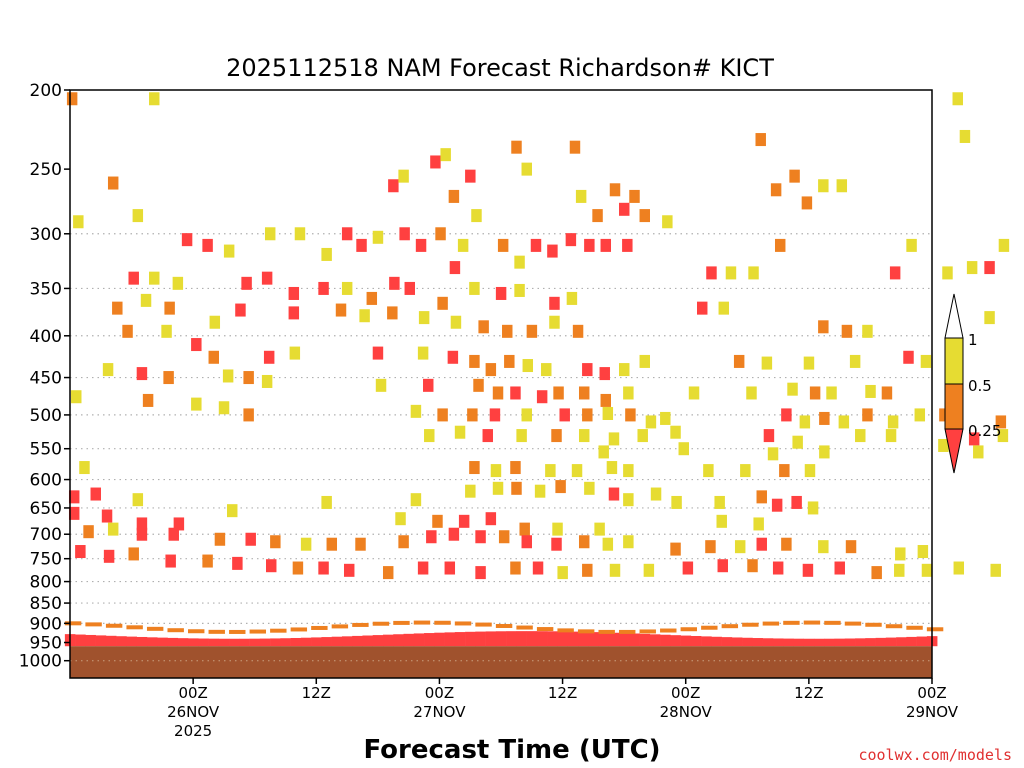 The width and height of the screenshot is (1024, 768). I want to click on ground-fill, so click(501, 662).